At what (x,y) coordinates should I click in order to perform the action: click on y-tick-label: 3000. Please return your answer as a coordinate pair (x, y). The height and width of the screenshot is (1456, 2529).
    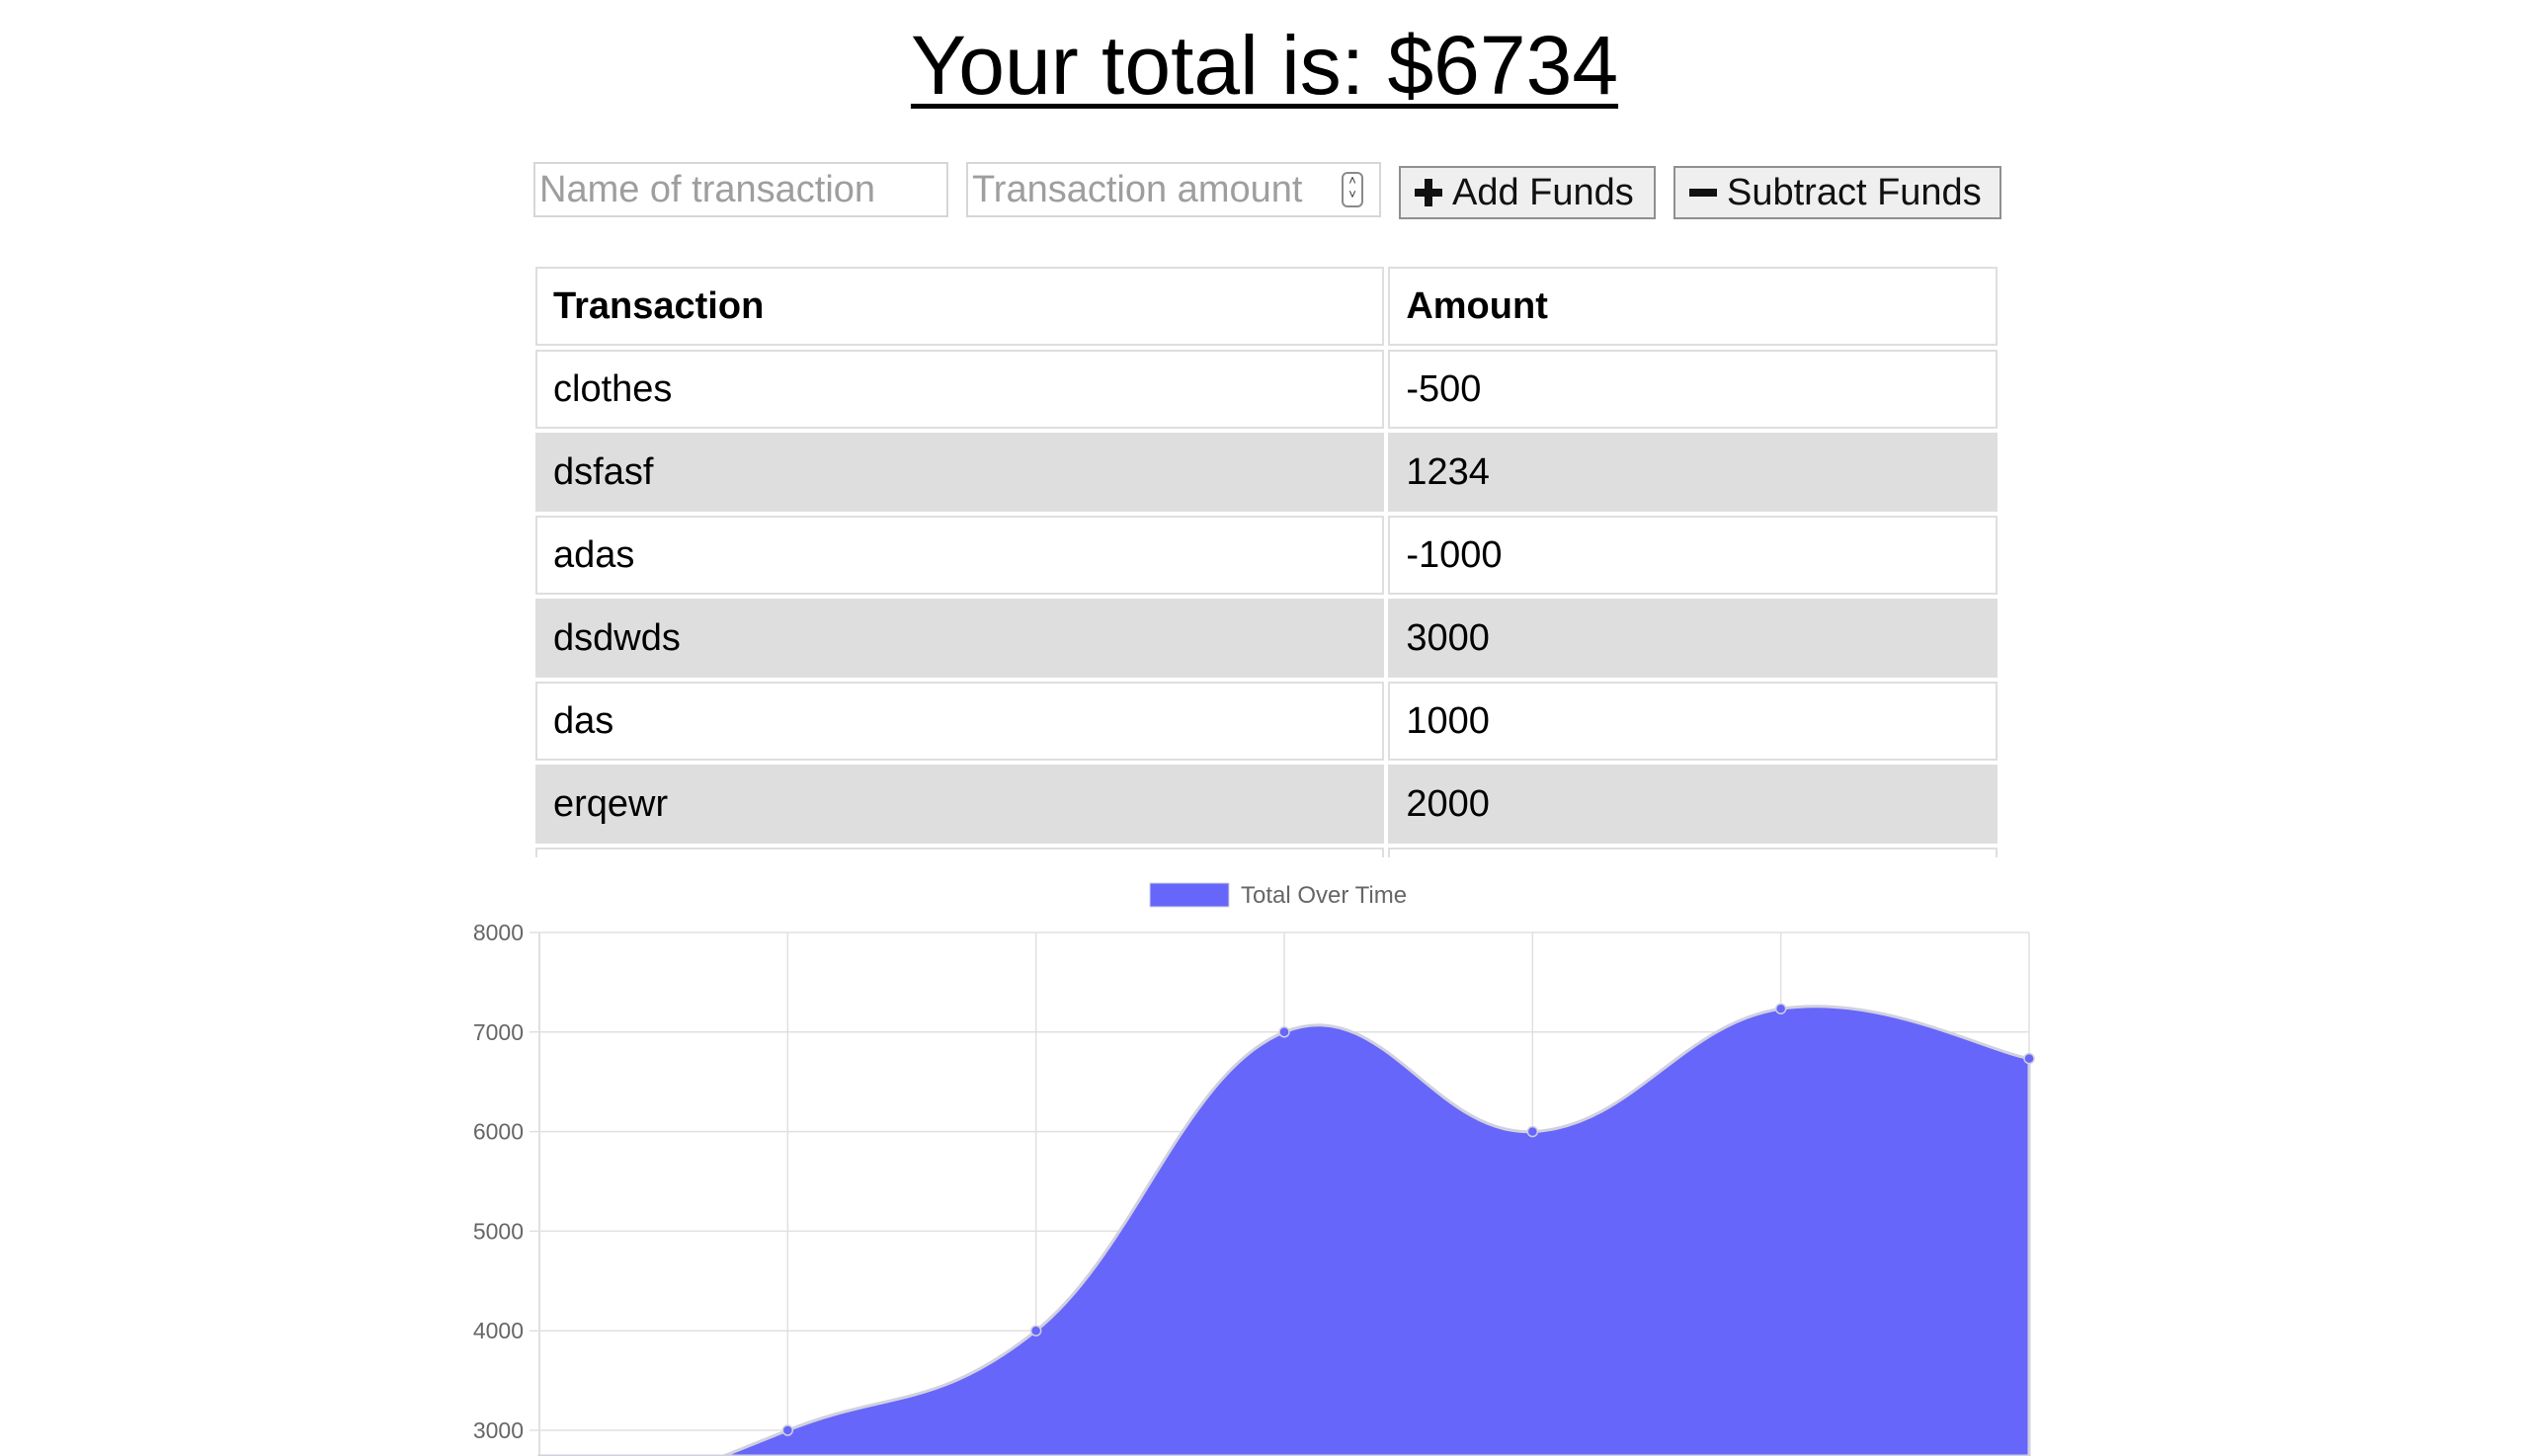
    Looking at the image, I should click on (498, 1430).